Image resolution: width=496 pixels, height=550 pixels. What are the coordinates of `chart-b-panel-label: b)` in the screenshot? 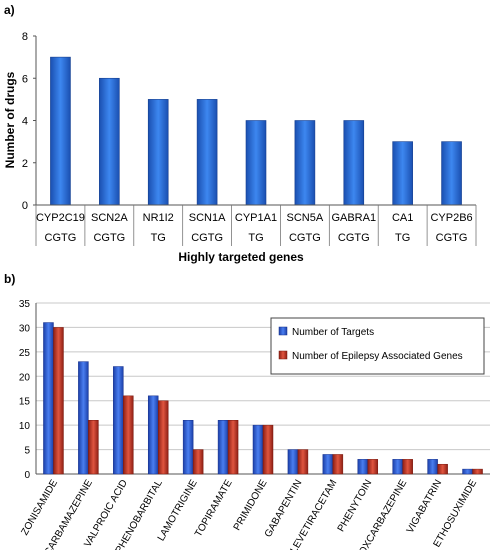 It's located at (9, 279).